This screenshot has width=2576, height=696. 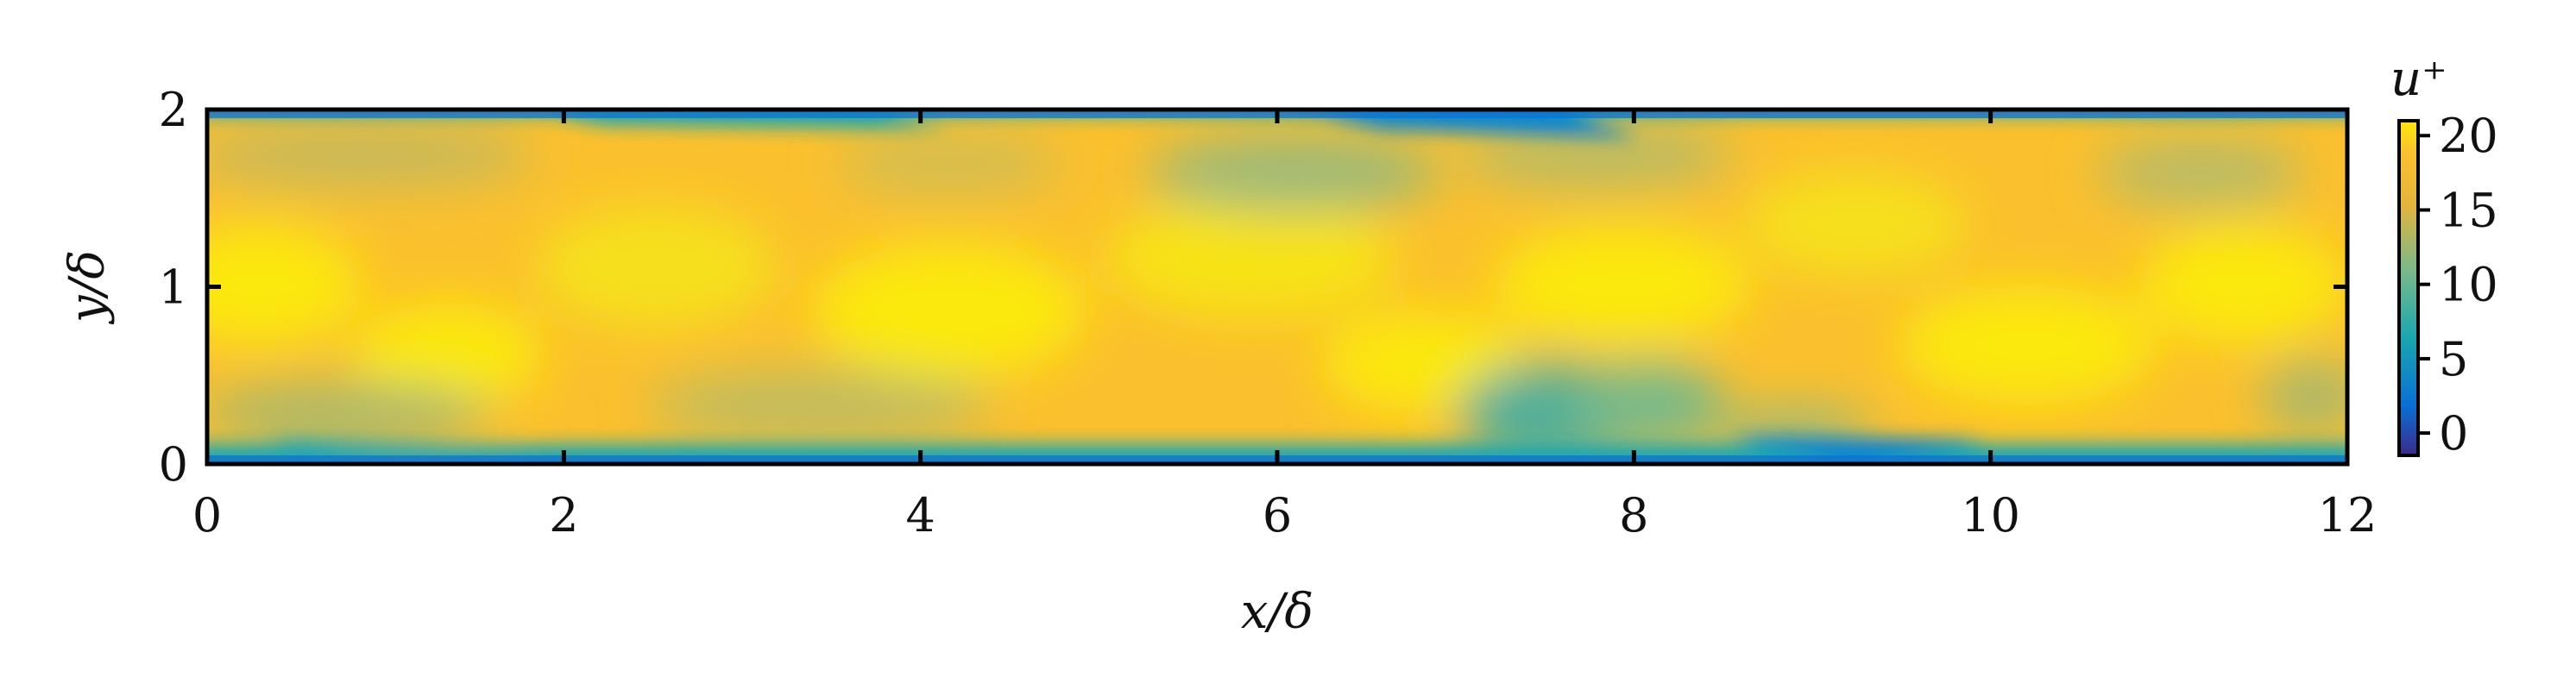 I want to click on colorbar-tick-label: 20, so click(x=2469, y=136).